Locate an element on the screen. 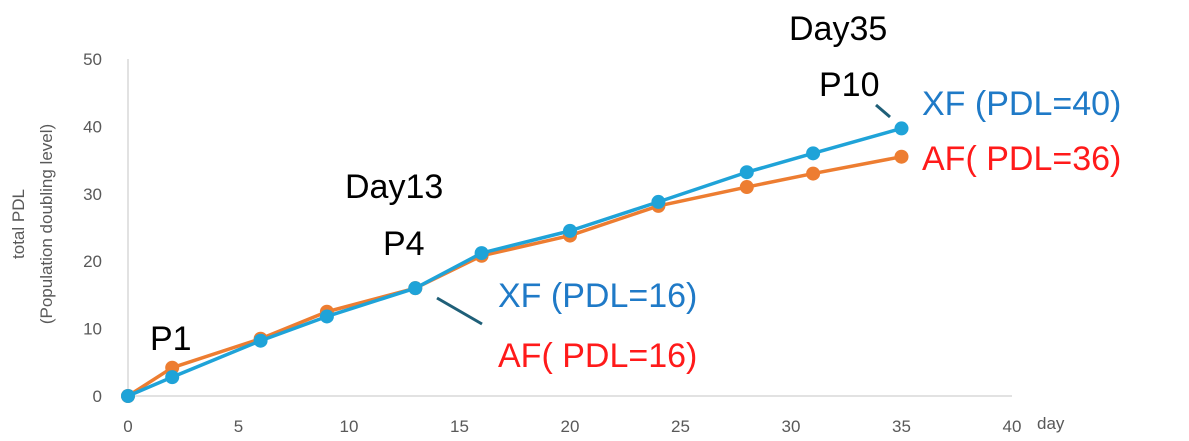  leader-line-end is located at coordinates (883, 111).